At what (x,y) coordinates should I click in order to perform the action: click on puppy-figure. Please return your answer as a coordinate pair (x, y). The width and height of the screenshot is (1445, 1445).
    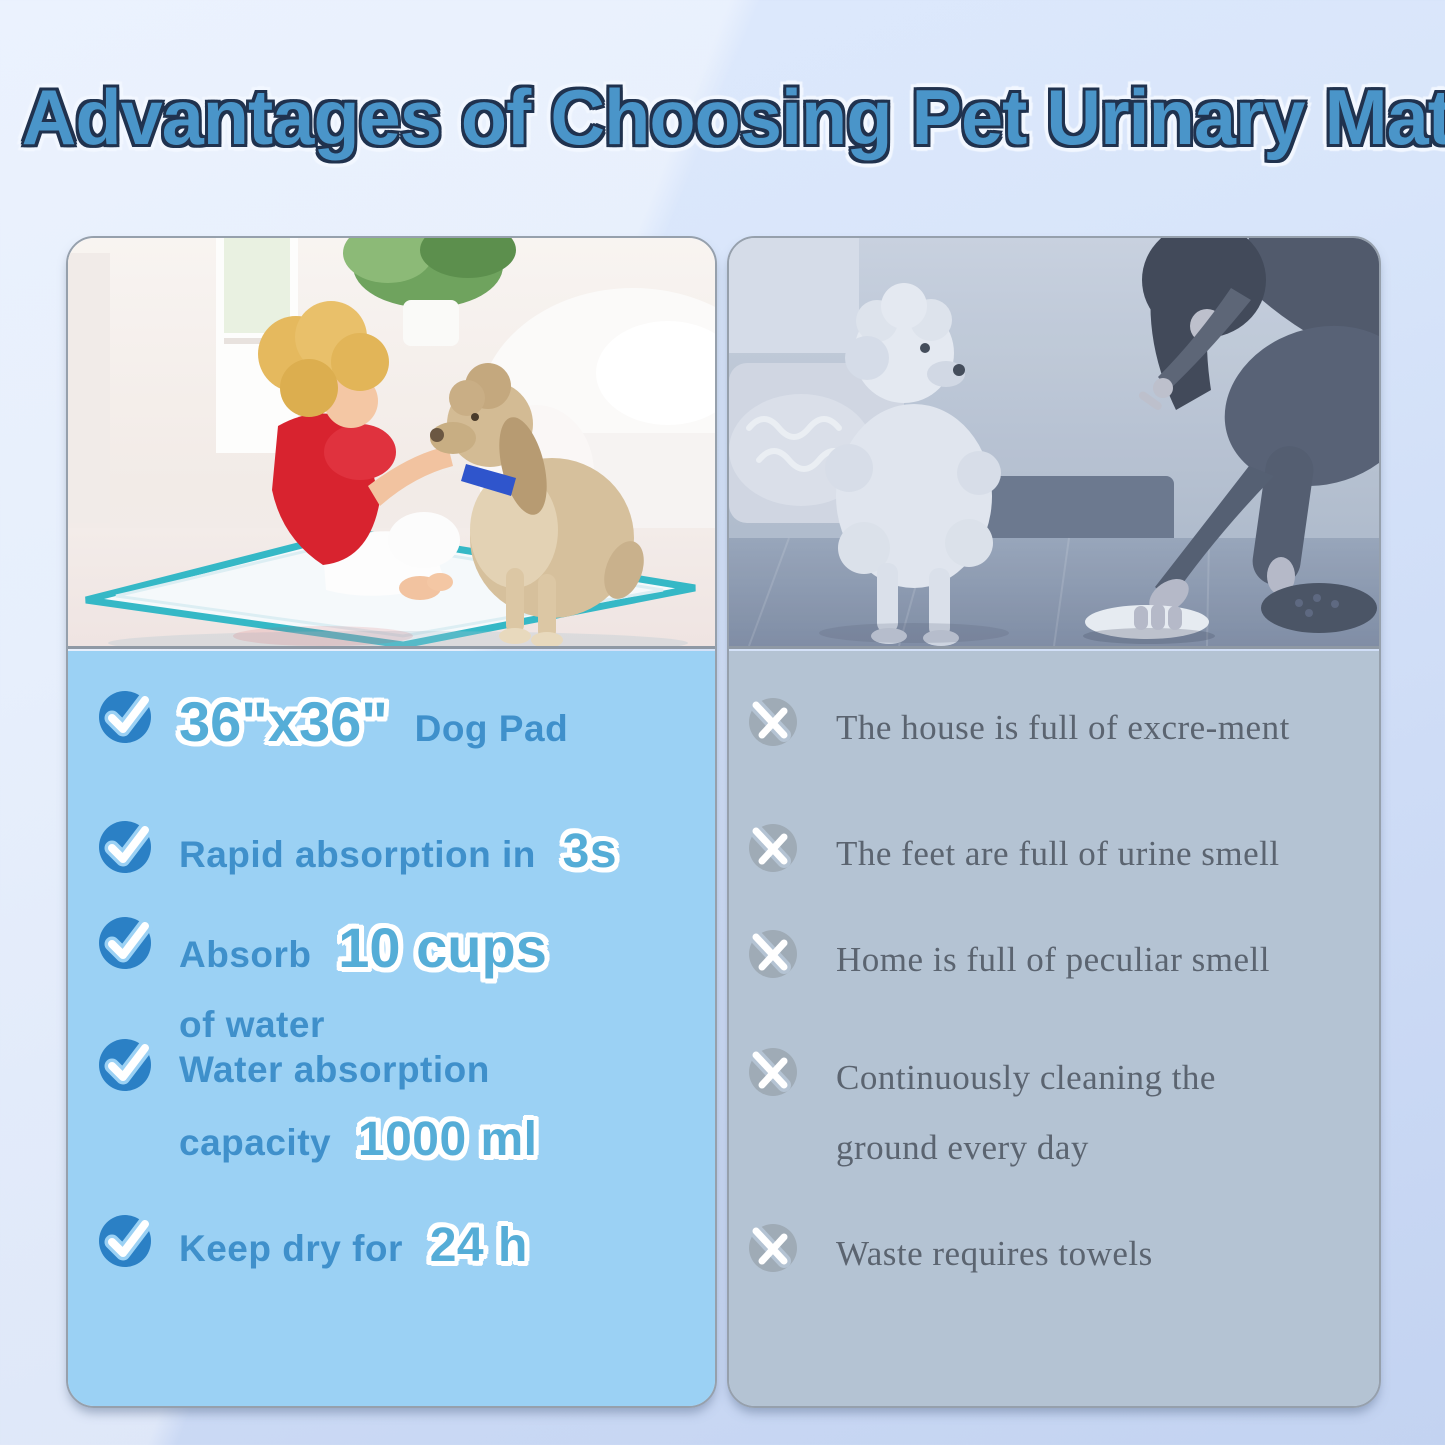
    Looking at the image, I should click on (537, 504).